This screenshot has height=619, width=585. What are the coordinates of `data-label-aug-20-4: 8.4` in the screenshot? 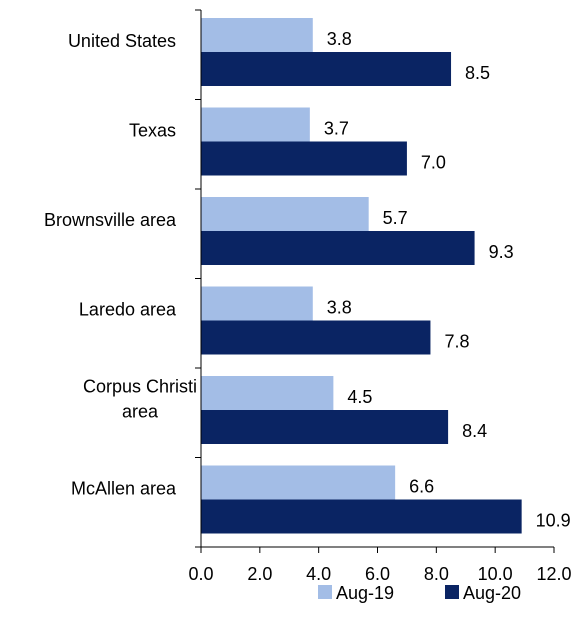 It's located at (474, 431).